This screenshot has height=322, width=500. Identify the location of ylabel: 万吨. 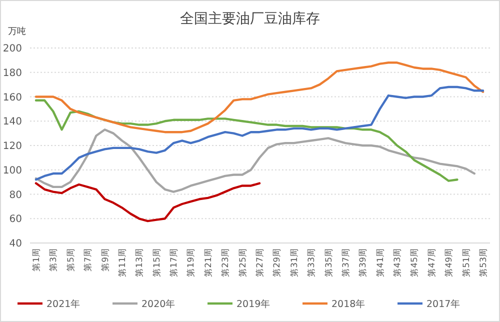
(17, 32).